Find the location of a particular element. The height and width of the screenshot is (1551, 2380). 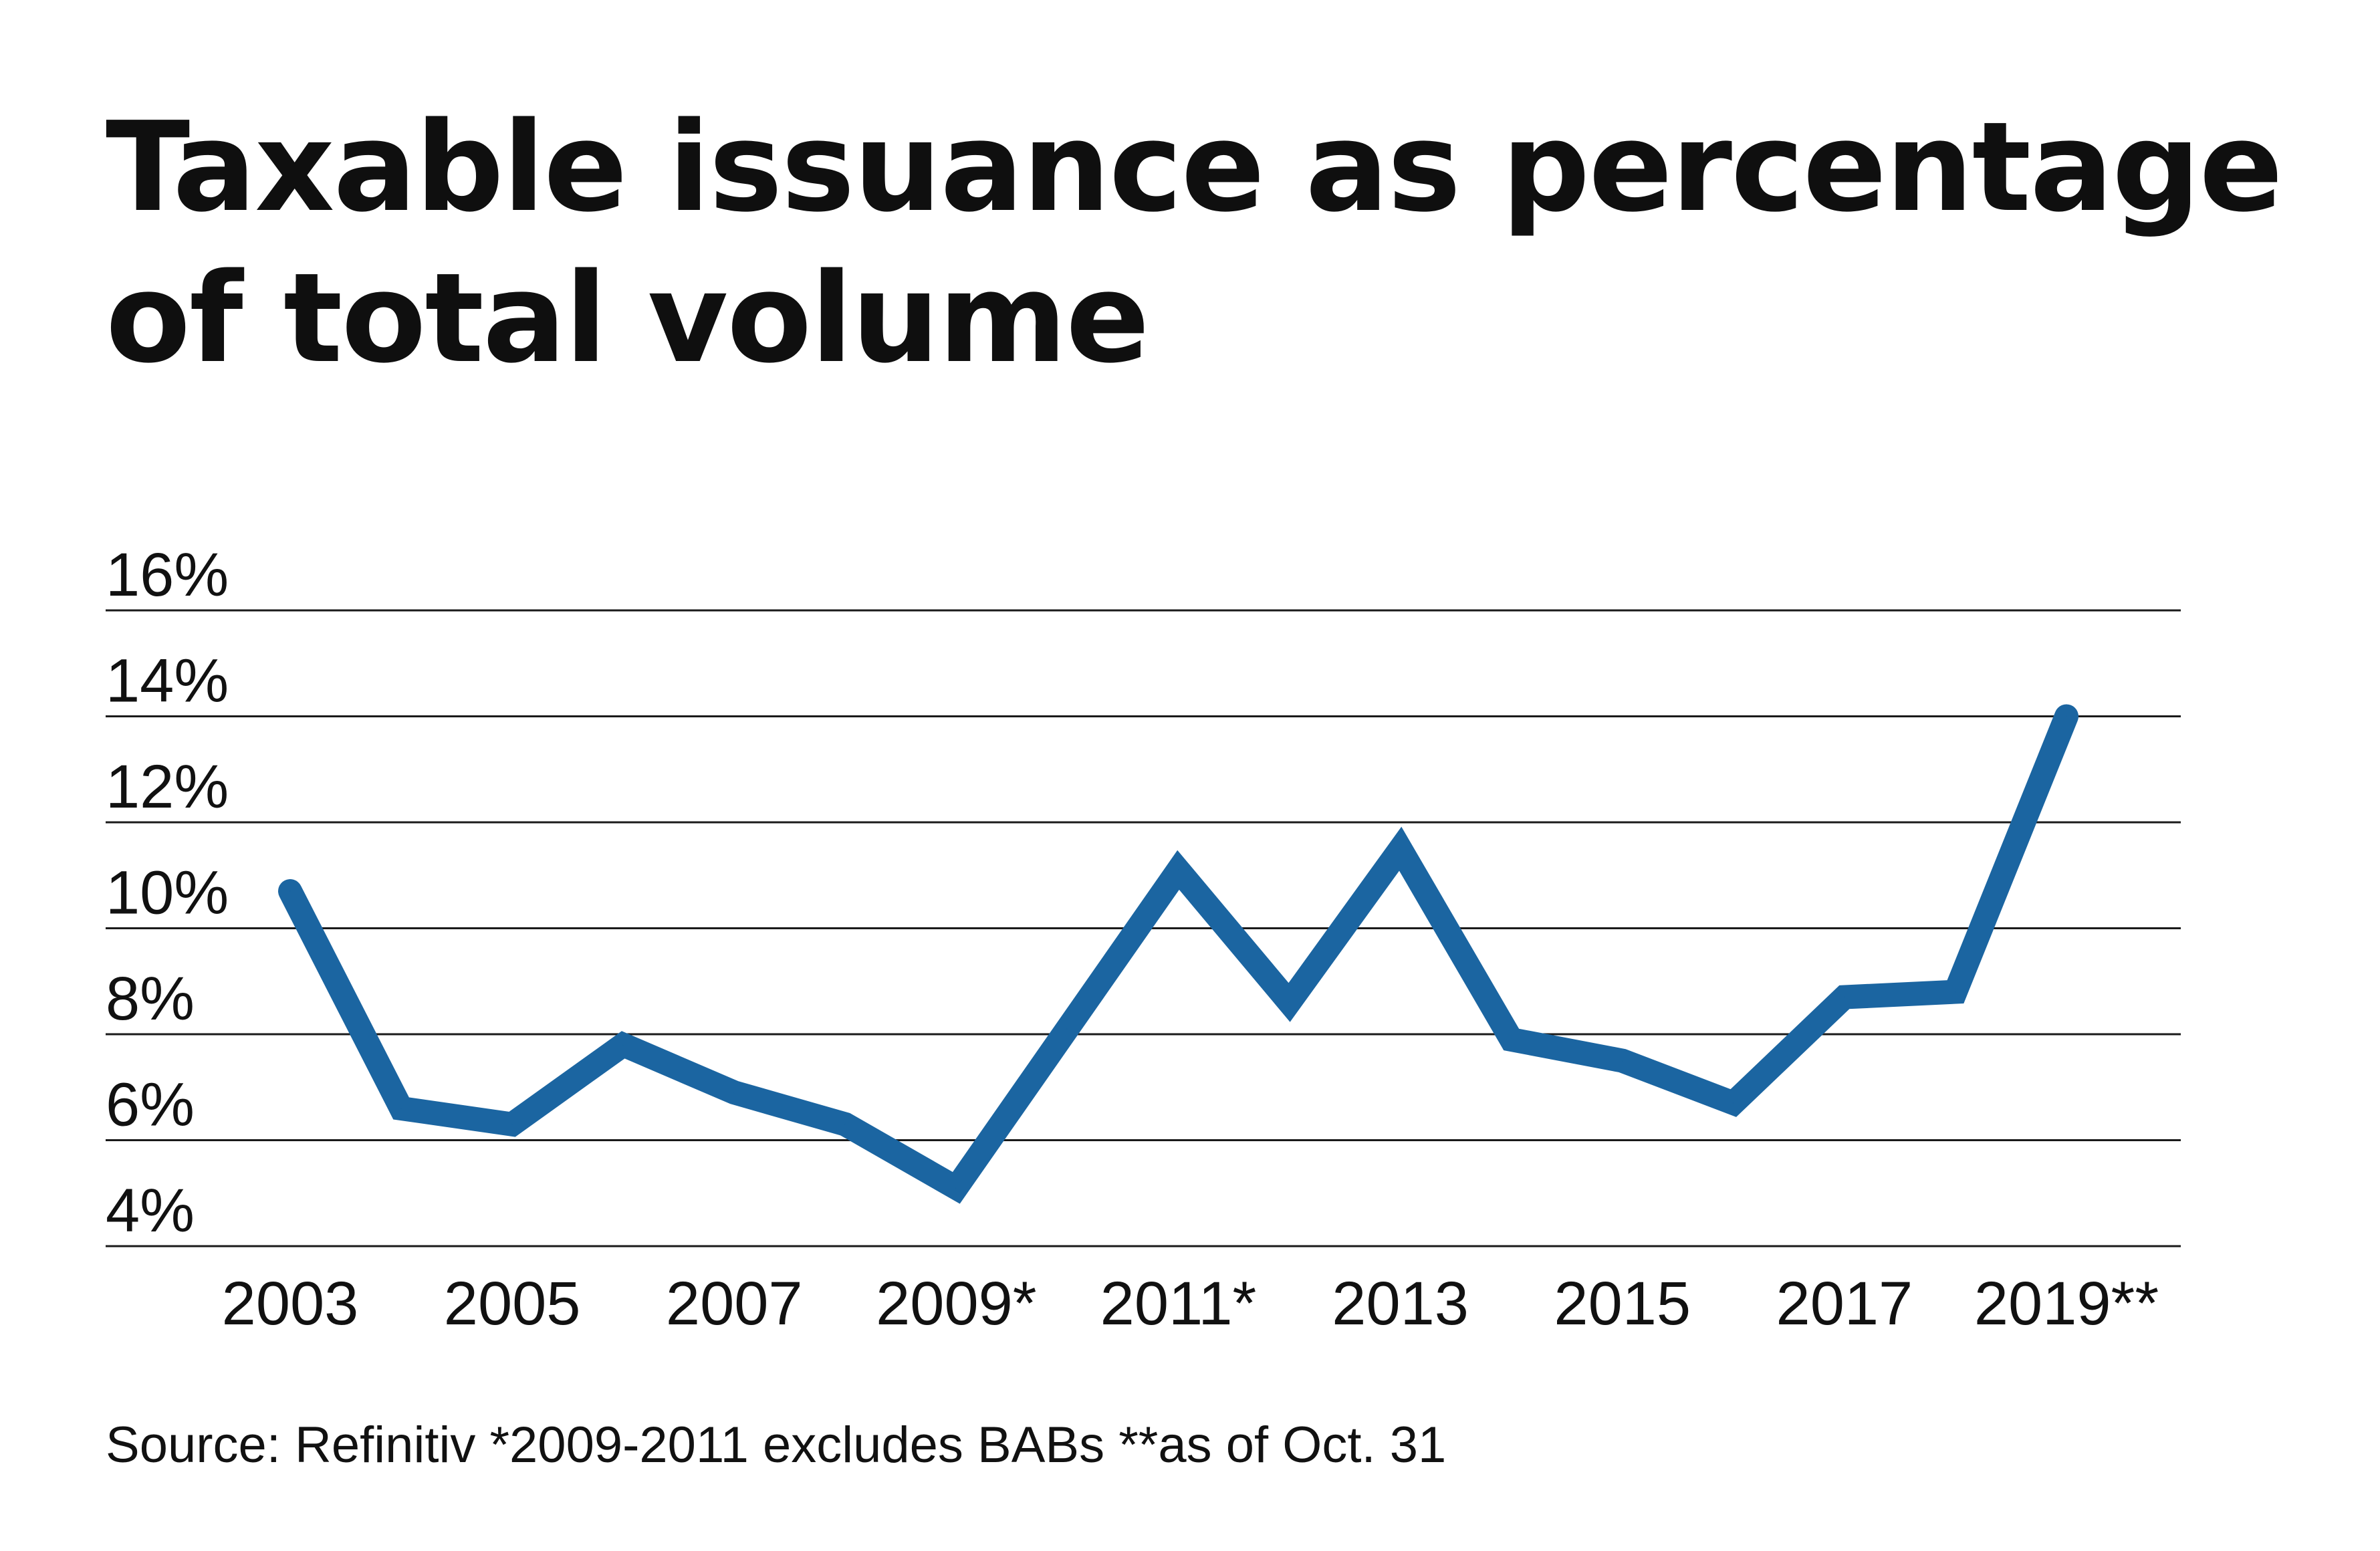

x-tick-label: 2013 is located at coordinates (1400, 1304).